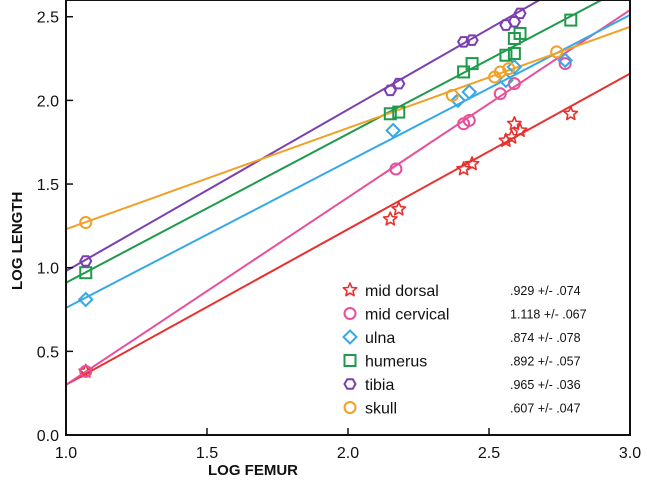  What do you see at coordinates (350, 289) in the screenshot?
I see `legend-marker-mid-dorsal` at bounding box center [350, 289].